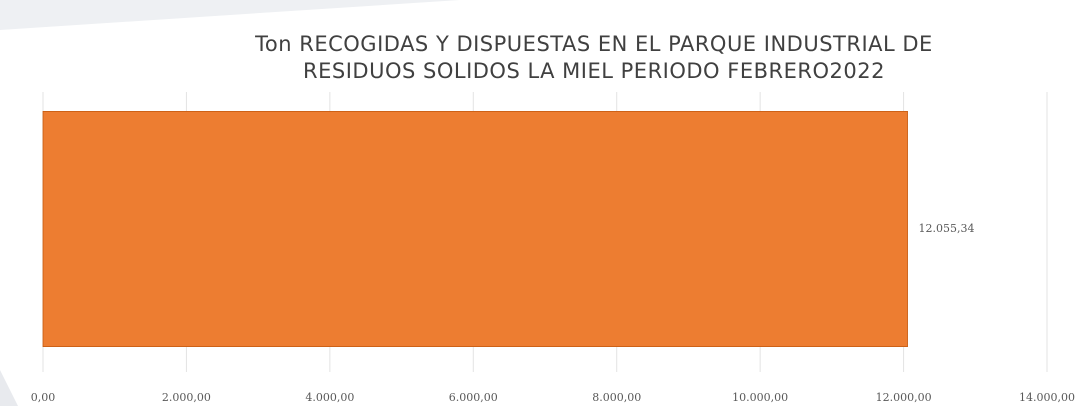 Image resolution: width=1087 pixels, height=406 pixels. What do you see at coordinates (329, 397) in the screenshot?
I see `x-tick-label: 4.000,00` at bounding box center [329, 397].